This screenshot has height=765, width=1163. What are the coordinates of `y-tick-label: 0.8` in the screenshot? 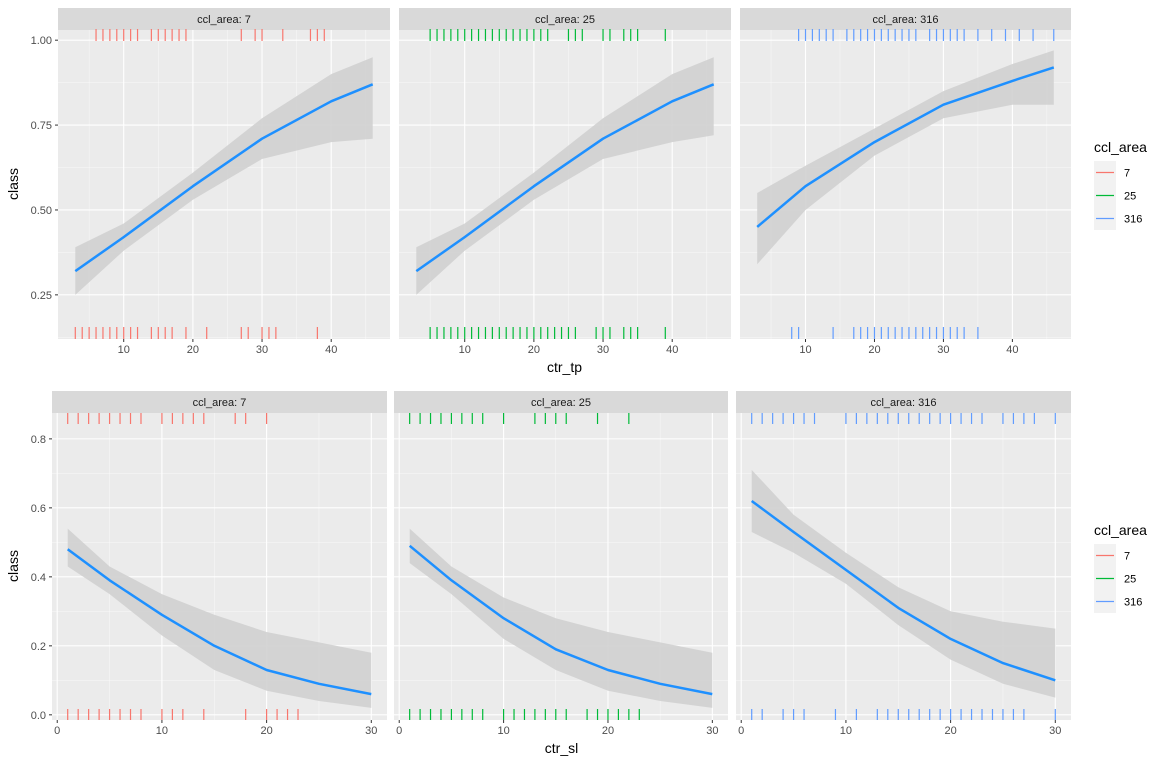 It's located at (38, 440).